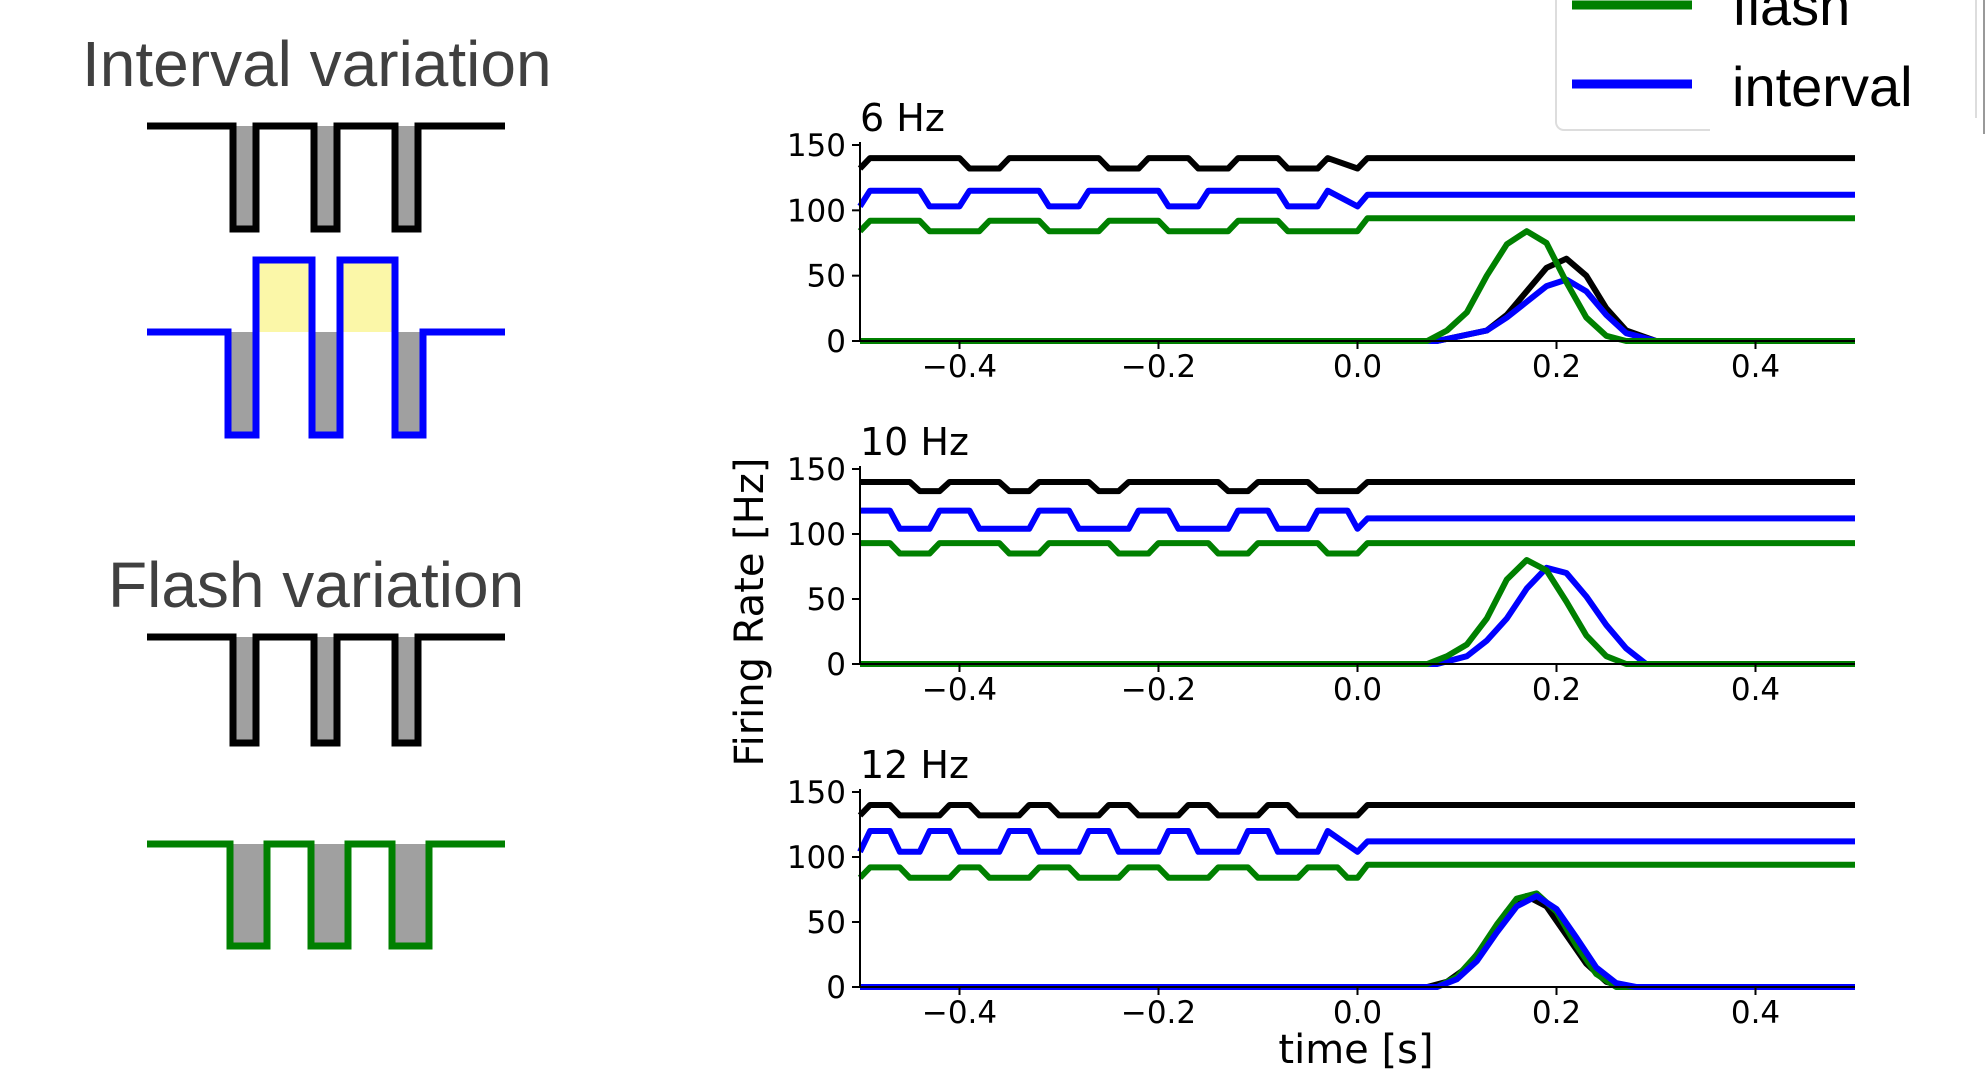  Describe the element at coordinates (914, 765) in the screenshot. I see `panel-title: 12 Hz` at that location.